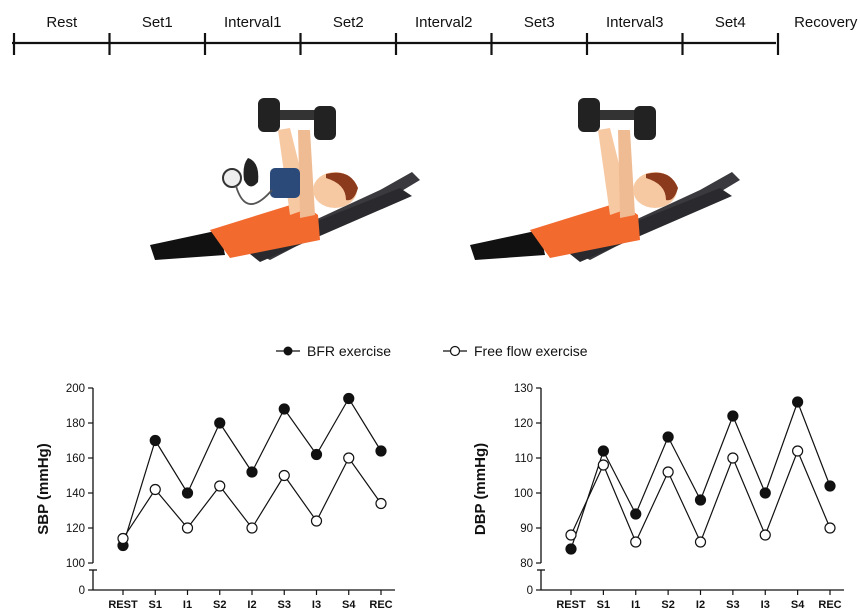 Image resolution: width=860 pixels, height=614 pixels. I want to click on free-flow-exercise-illustration, so click(605, 180).